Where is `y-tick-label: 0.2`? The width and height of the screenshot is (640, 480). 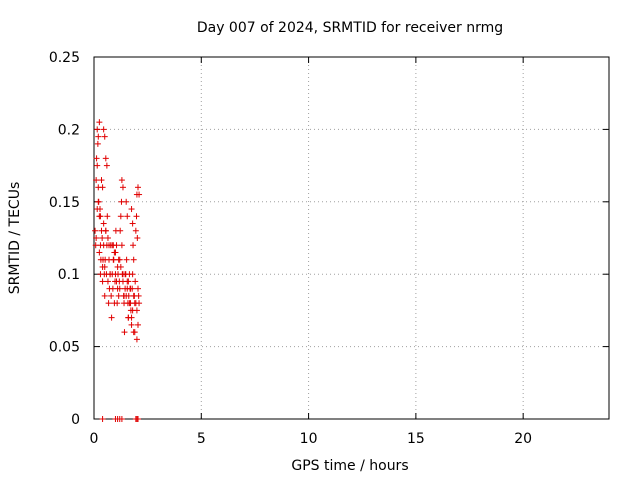 y-tick-label: 0.2 is located at coordinates (69, 130).